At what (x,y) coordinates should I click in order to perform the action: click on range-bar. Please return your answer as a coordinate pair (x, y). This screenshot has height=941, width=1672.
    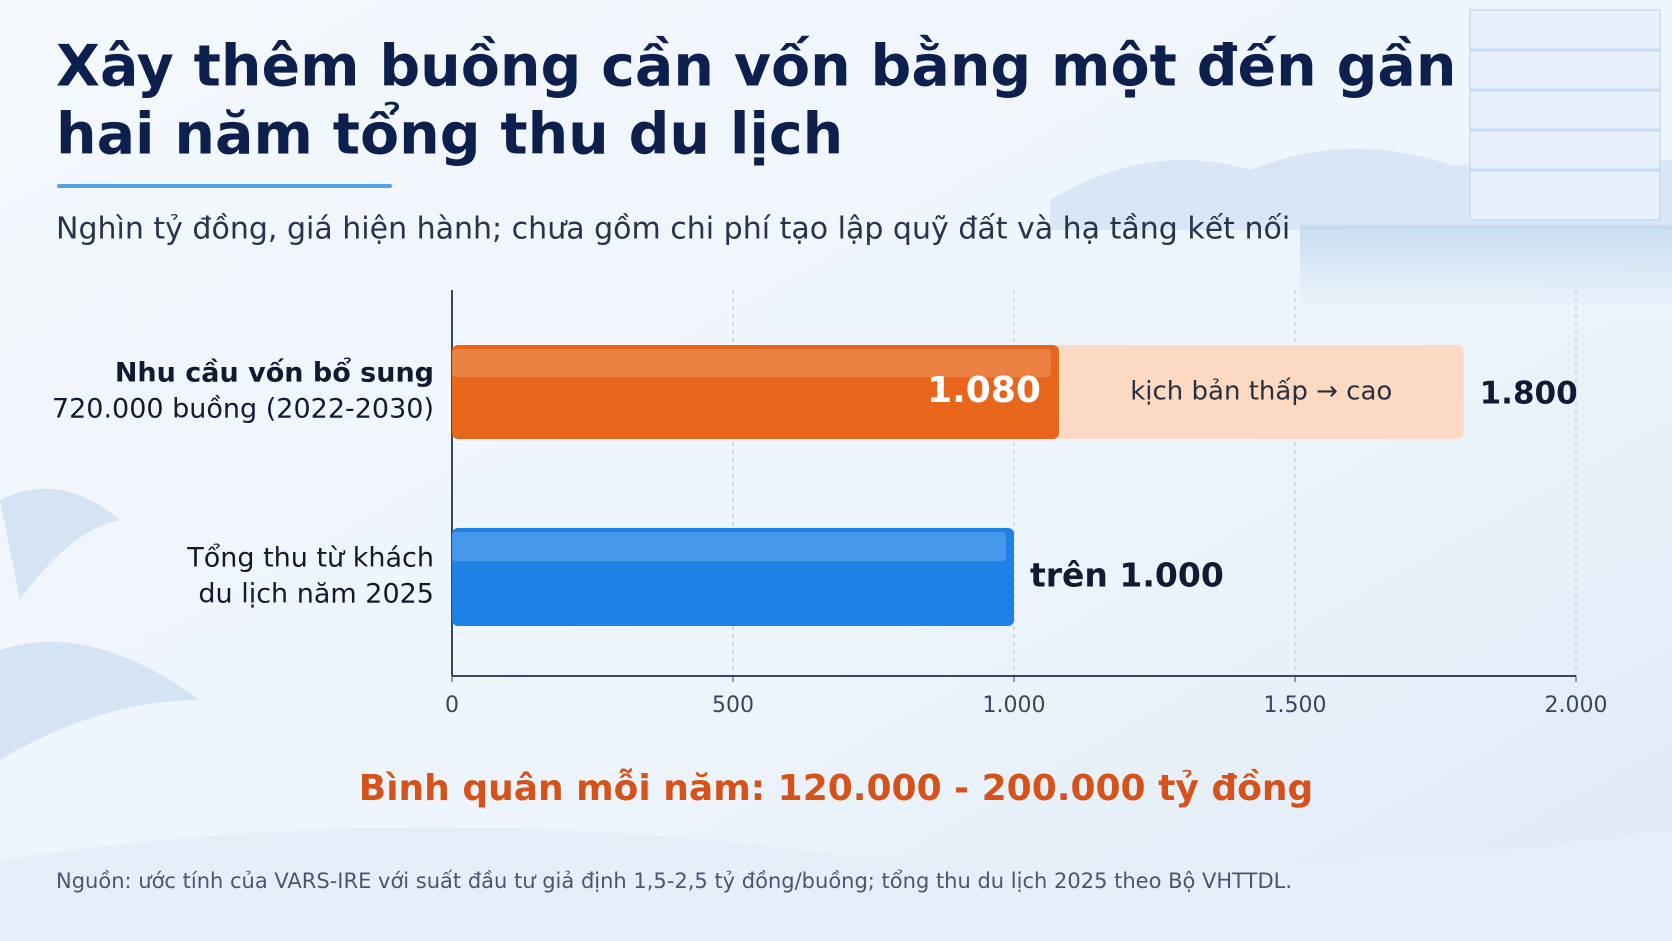
    Looking at the image, I should click on (1258, 392).